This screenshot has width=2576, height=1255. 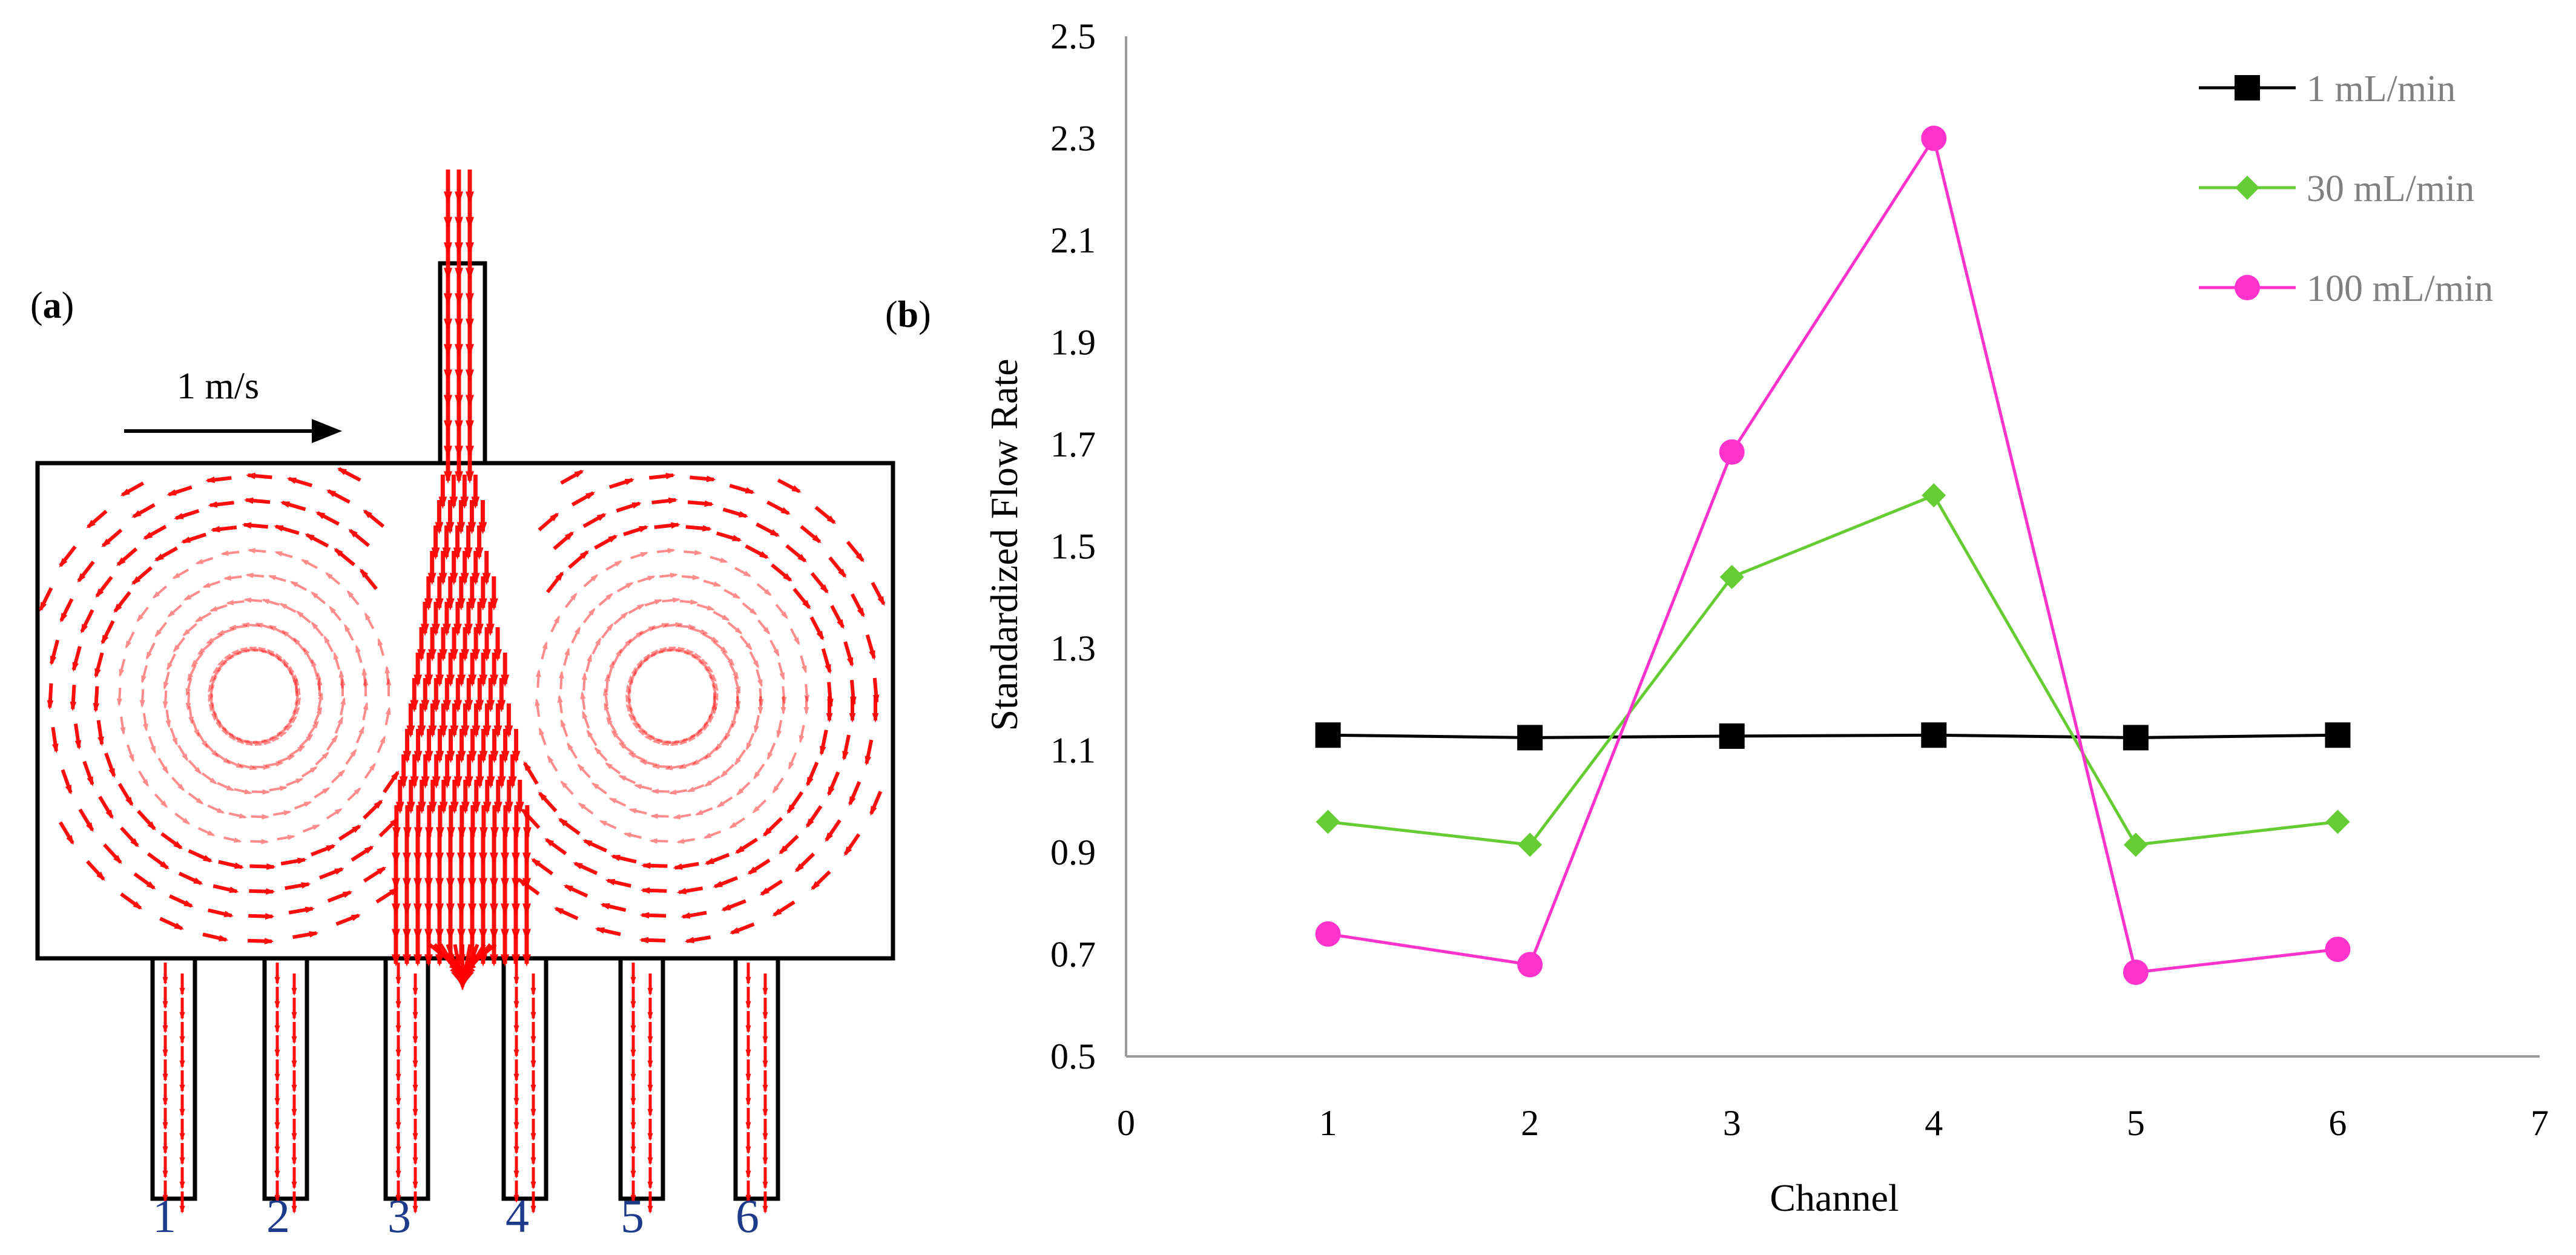 What do you see at coordinates (1073, 343) in the screenshot?
I see `y-tick-label: 1.9` at bounding box center [1073, 343].